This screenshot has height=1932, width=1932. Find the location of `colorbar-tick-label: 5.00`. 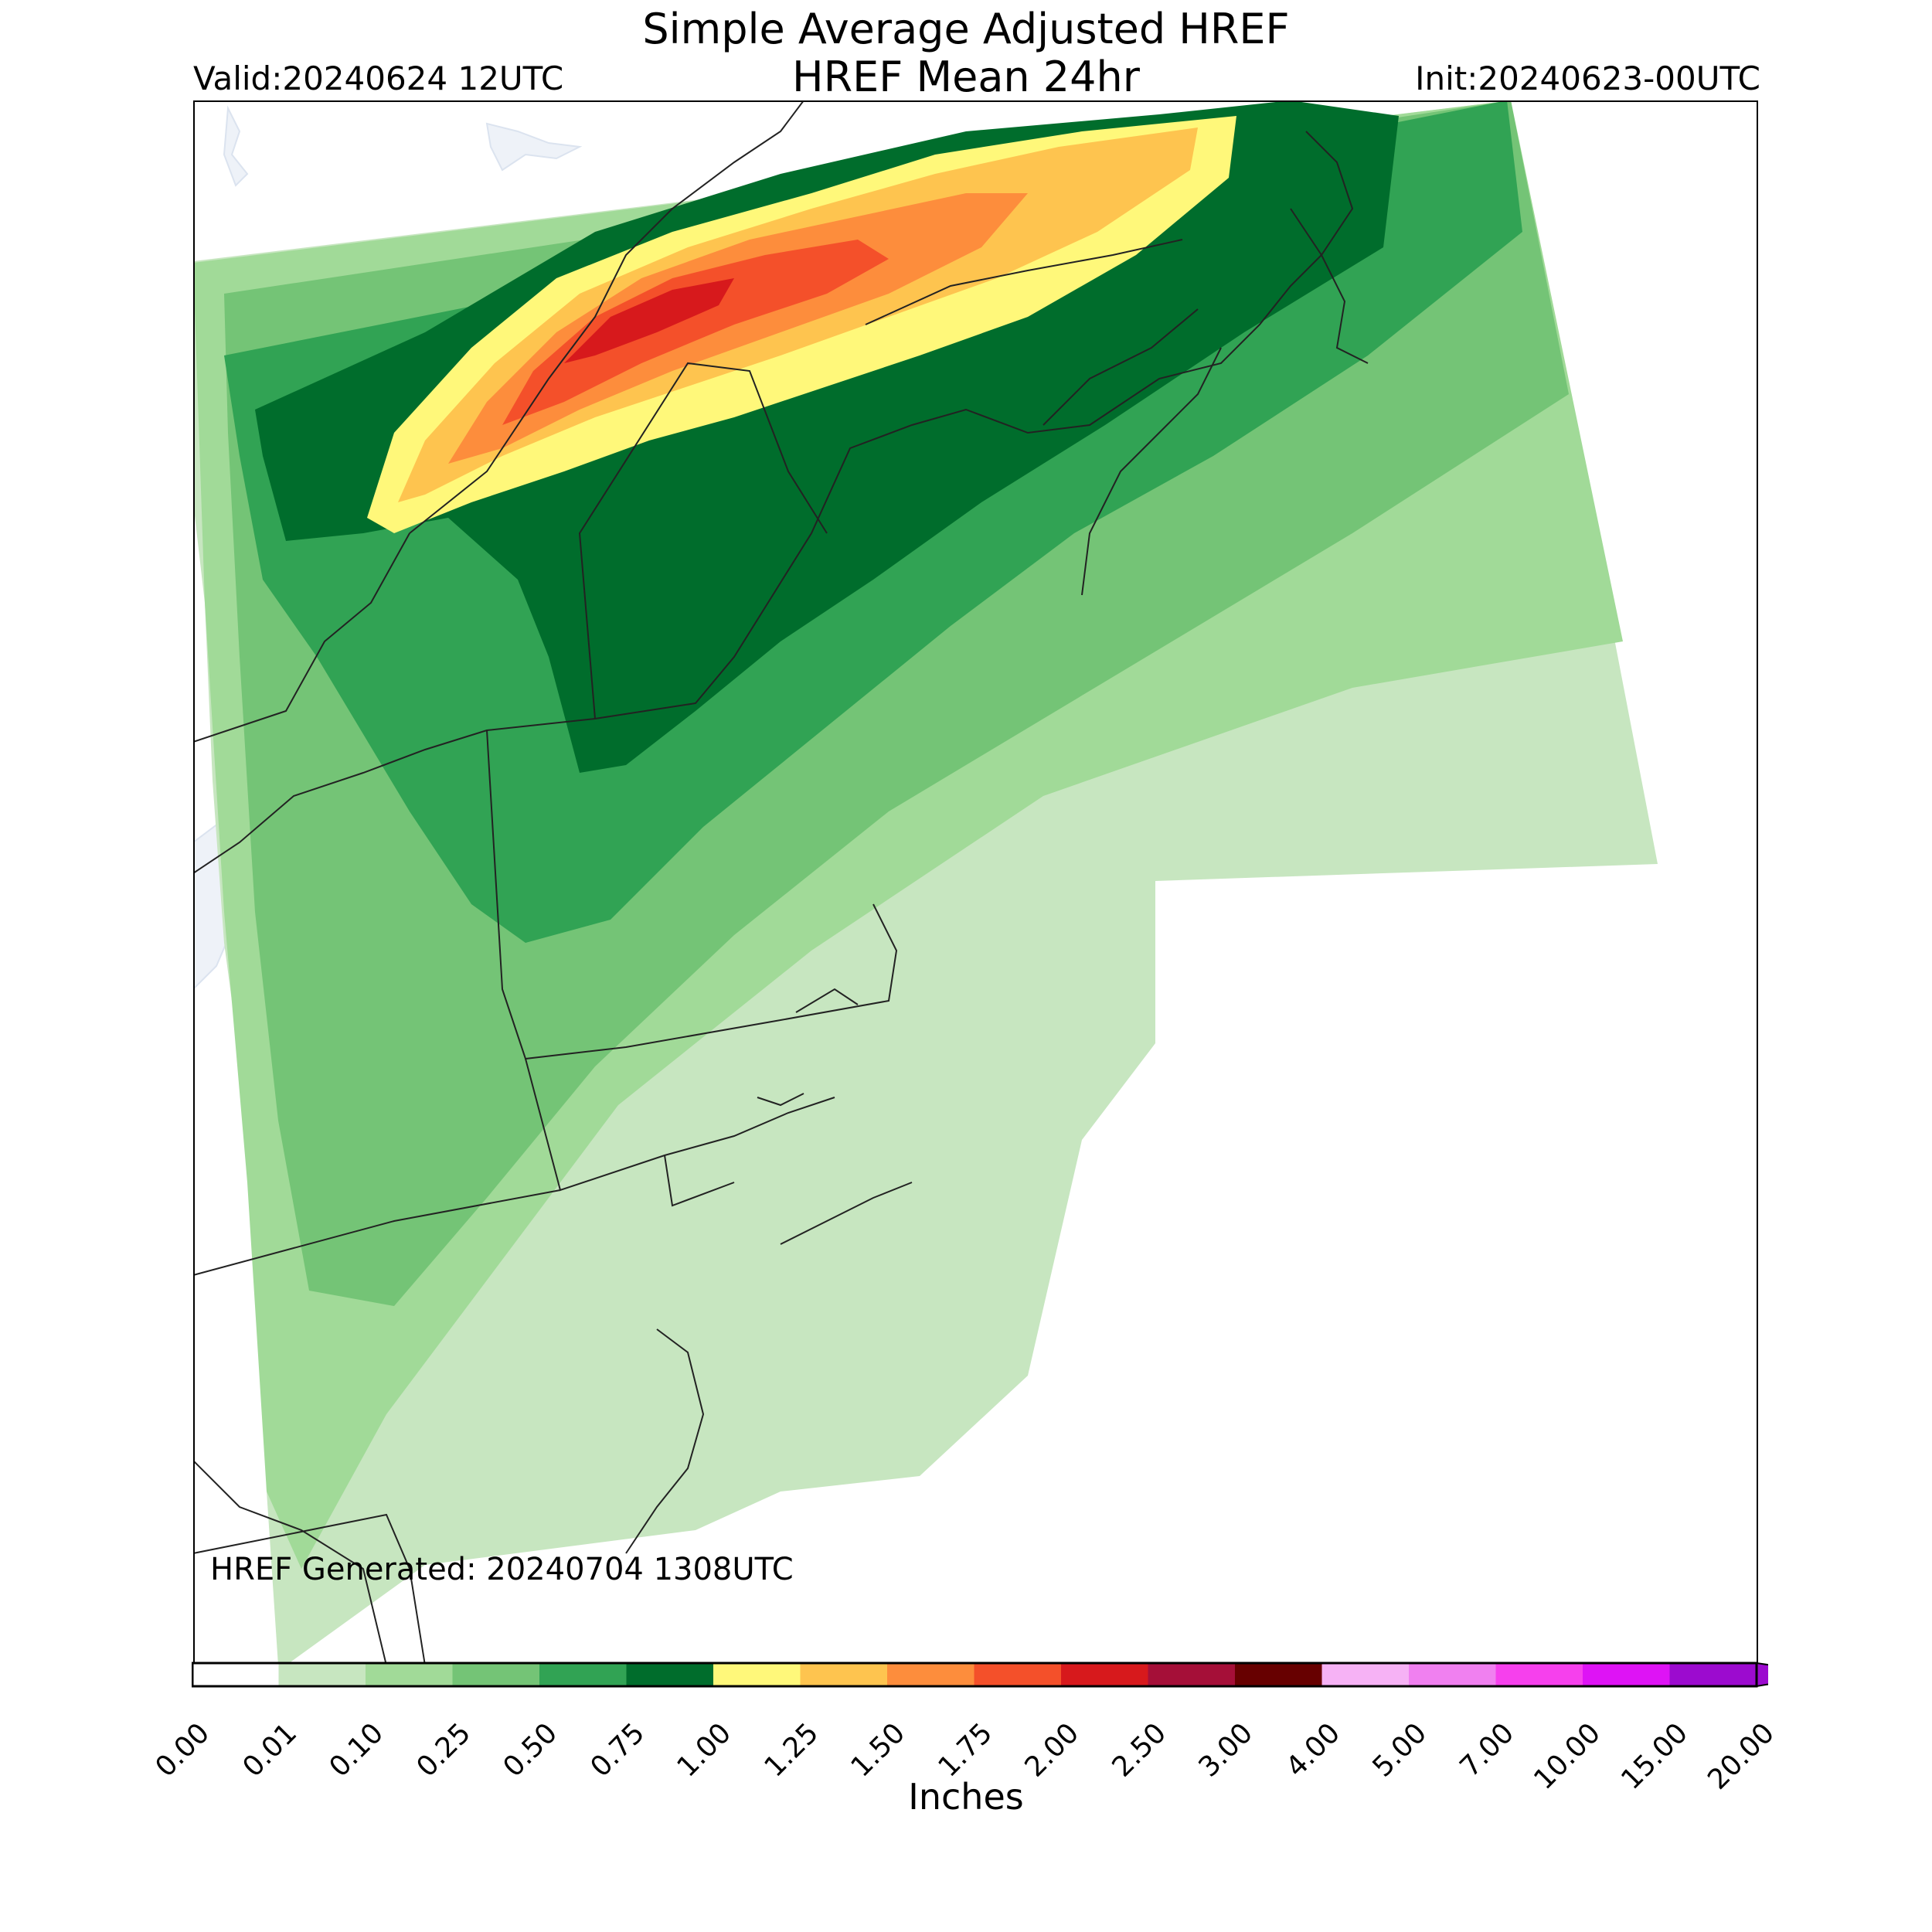

colorbar-tick-label: 5.00 is located at coordinates (1400, 1751).